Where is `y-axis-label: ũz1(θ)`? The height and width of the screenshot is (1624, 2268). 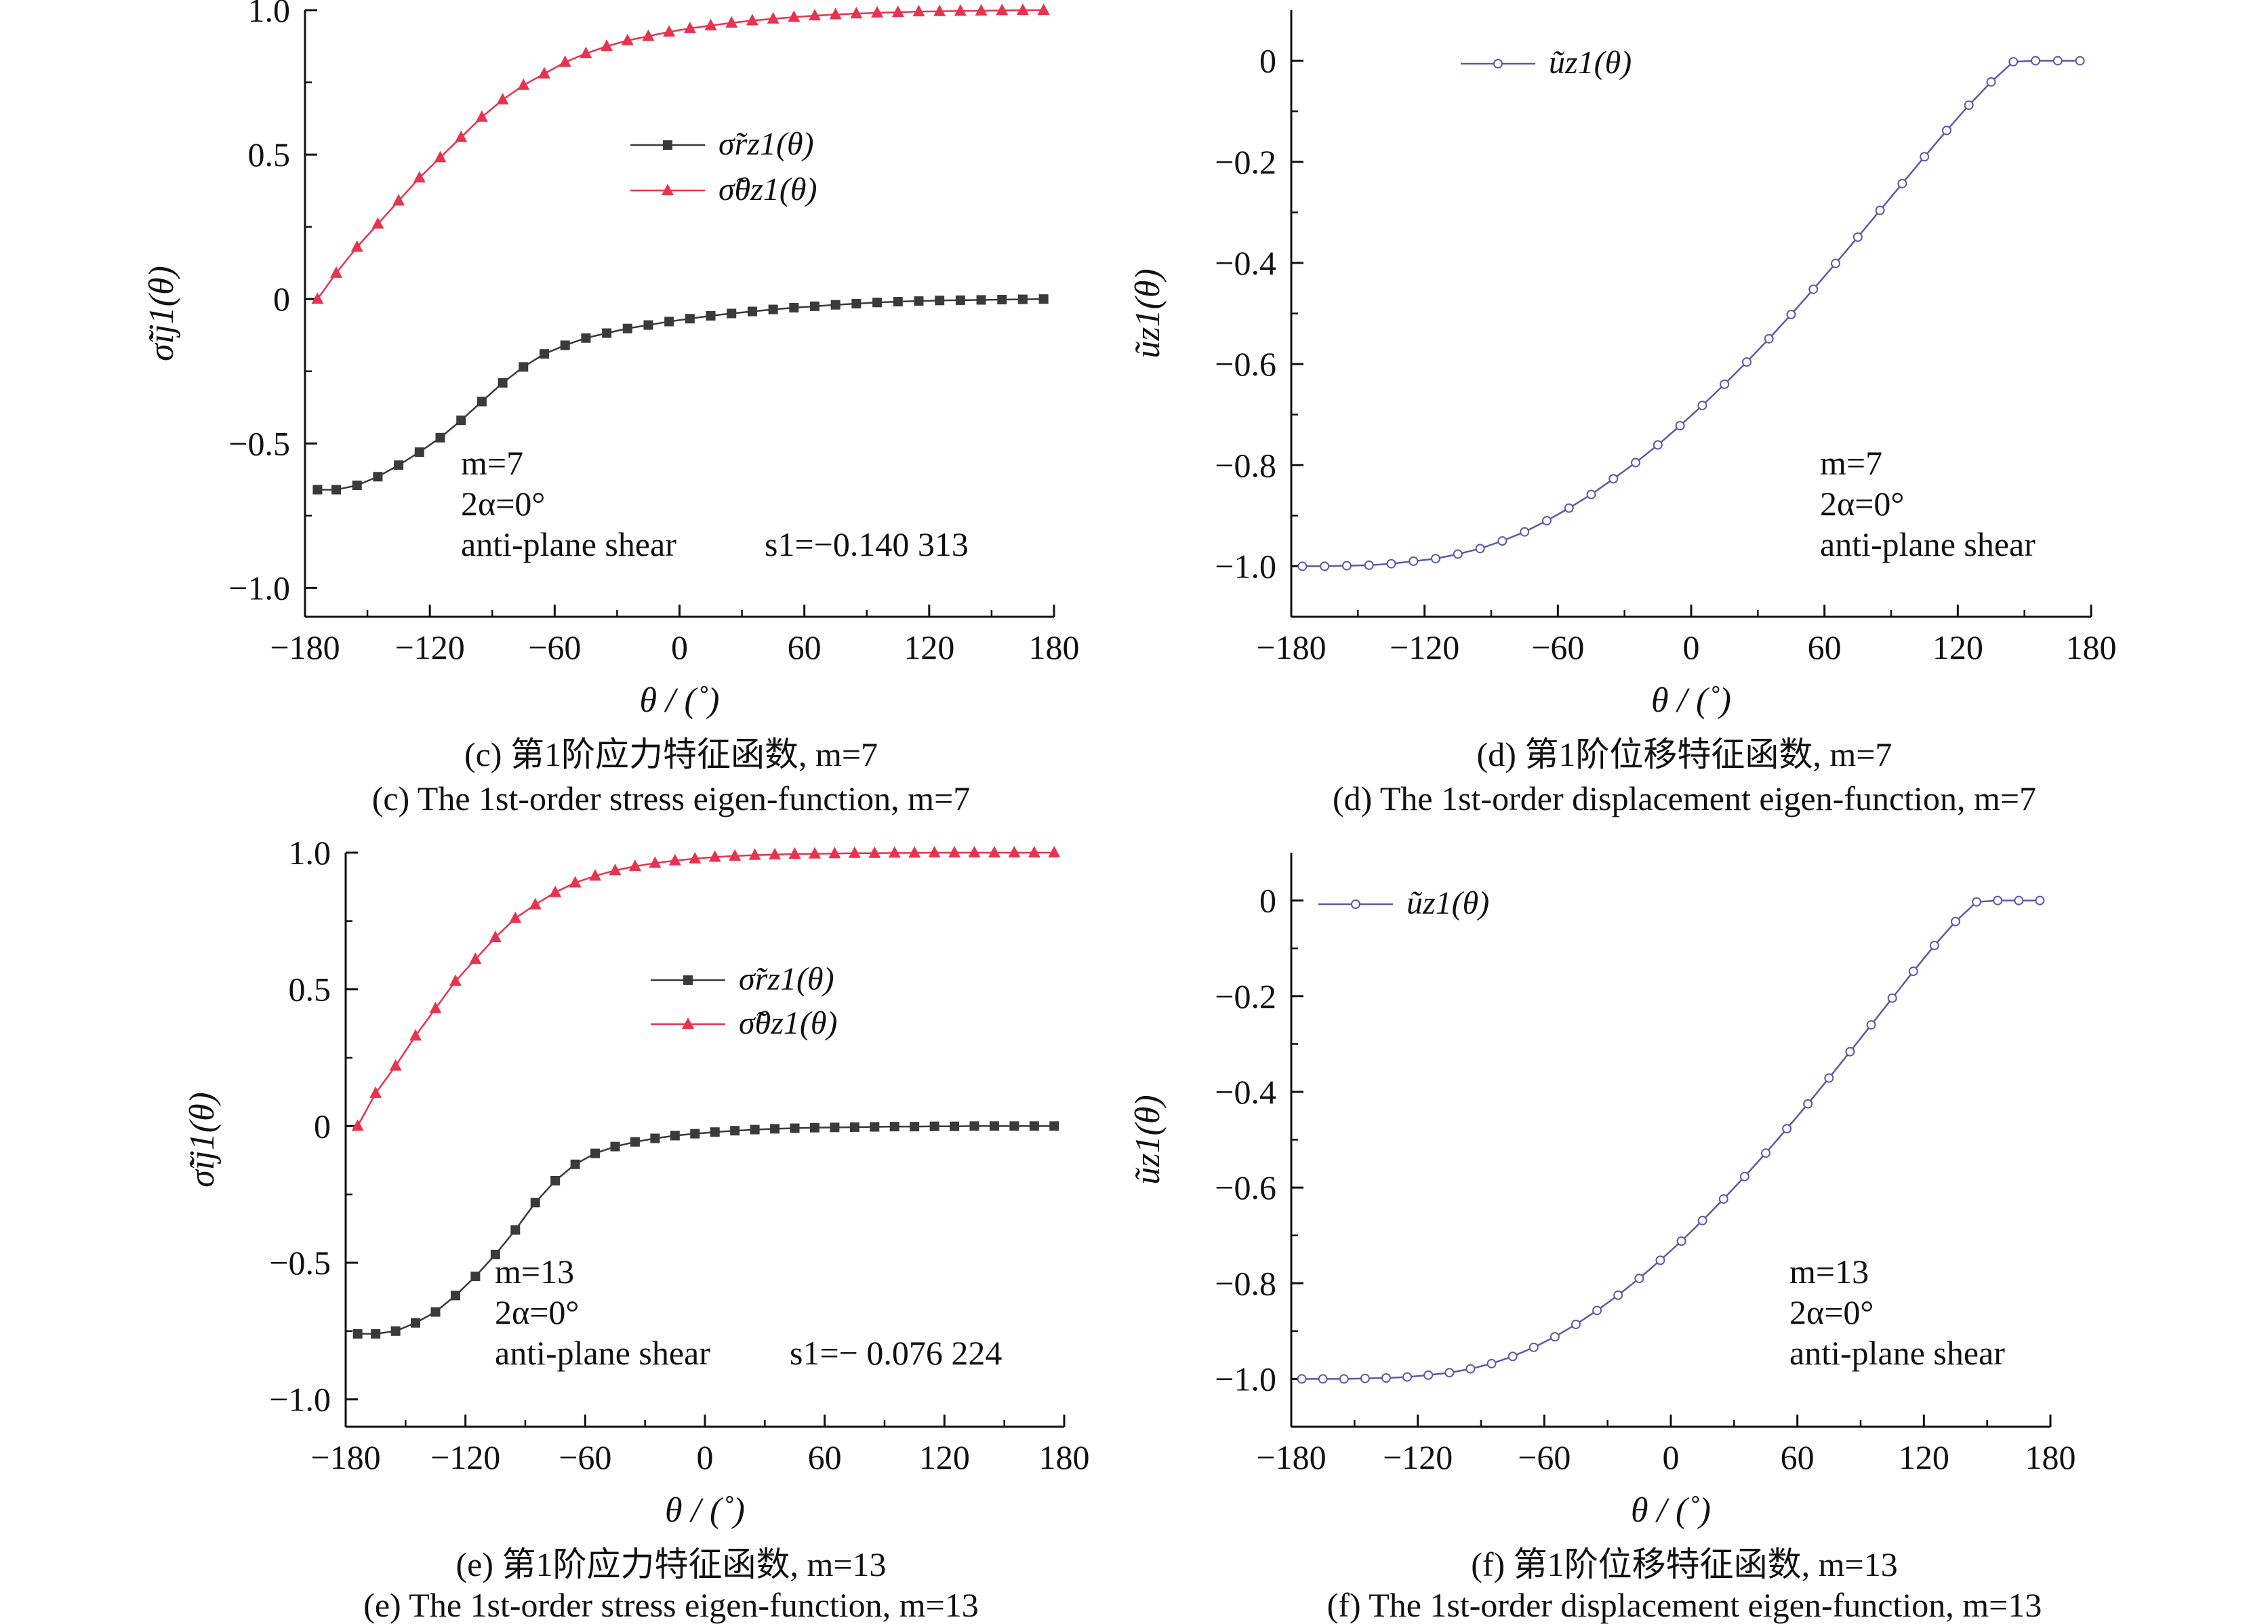 y-axis-label: ũz1(θ) is located at coordinates (1148, 313).